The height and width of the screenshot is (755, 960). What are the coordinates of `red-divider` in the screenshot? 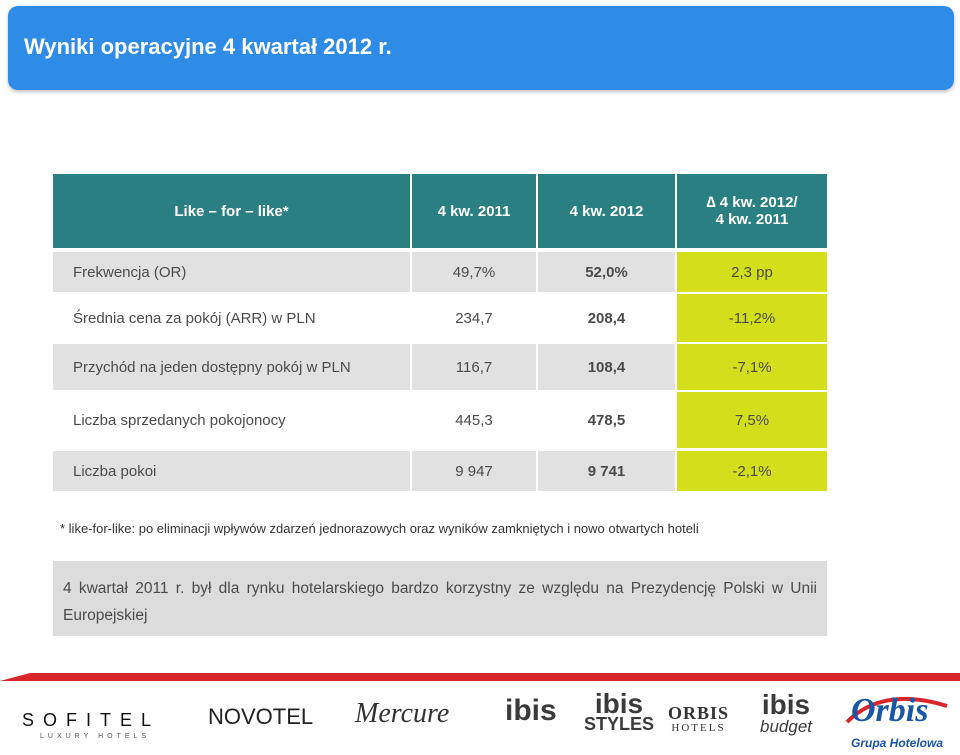 It's located at (480, 677).